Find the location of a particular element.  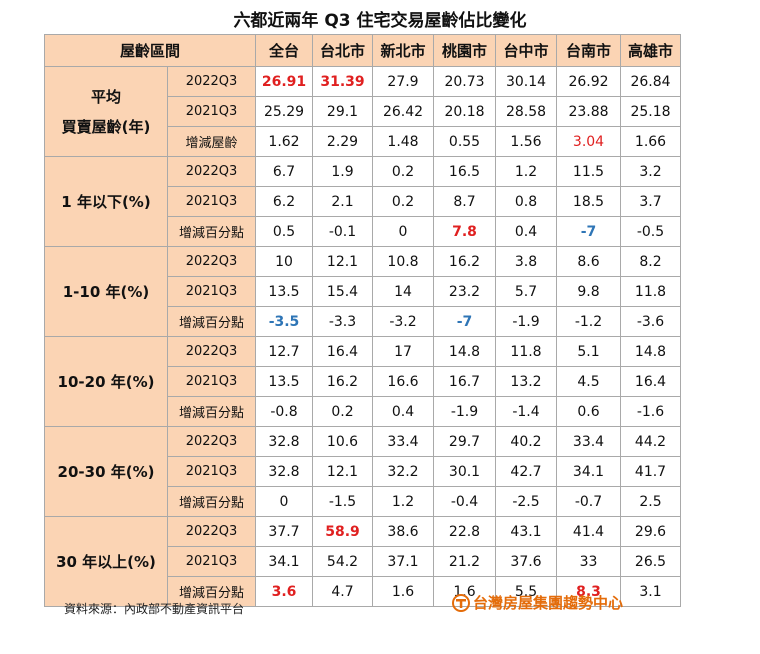

value-cell: -1.2 is located at coordinates (588, 321).